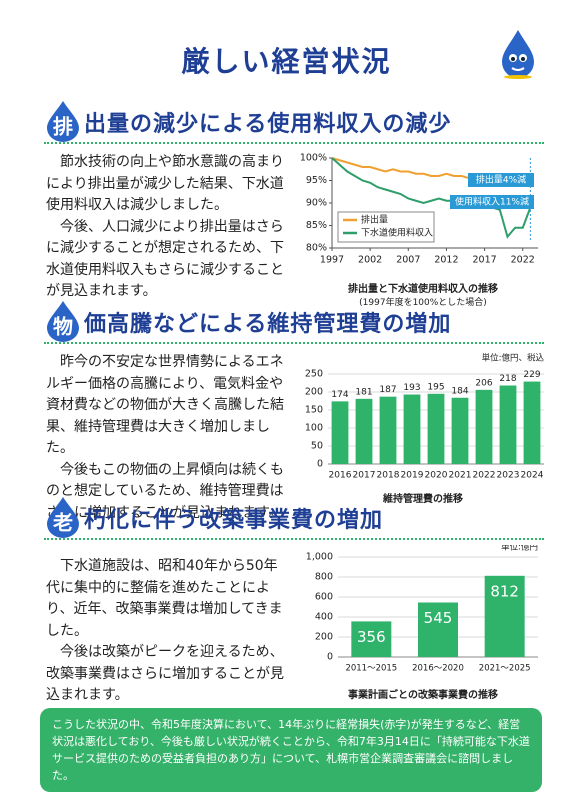 The image size is (573, 800). I want to click on value-label: 193, so click(411, 388).